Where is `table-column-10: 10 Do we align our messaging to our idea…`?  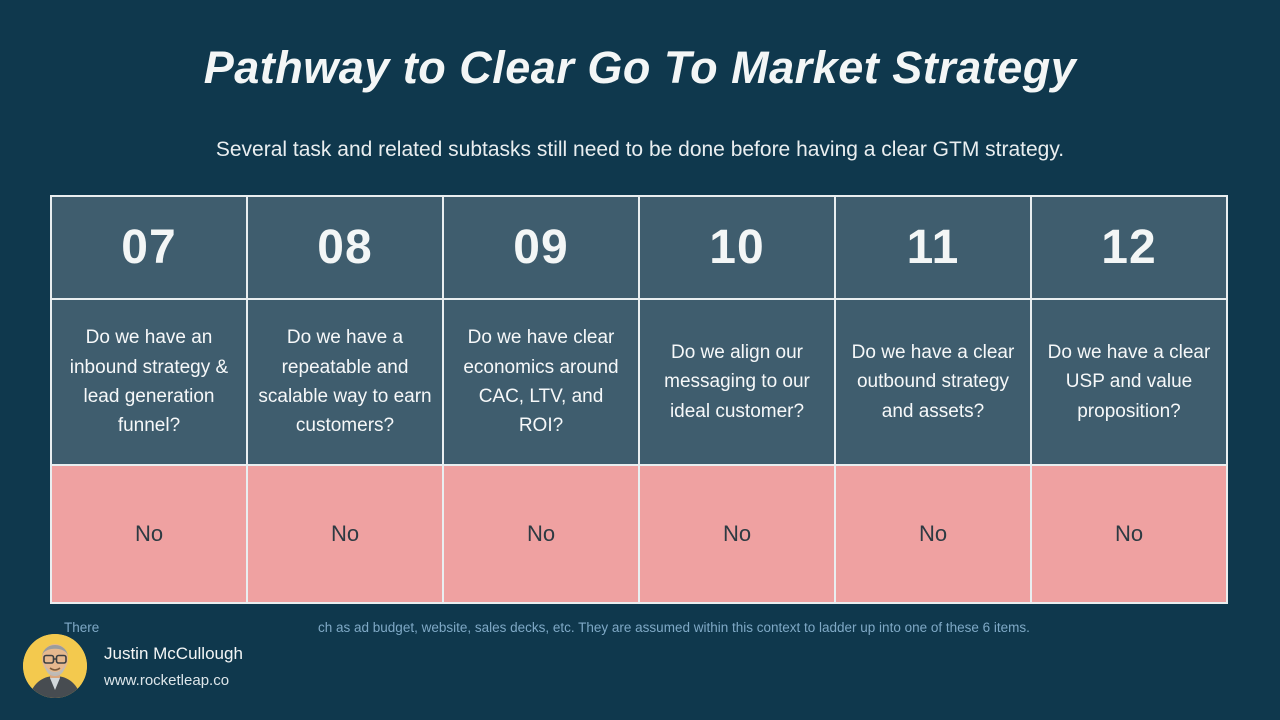
table-column-10: 10 Do we align our messaging to our idea… is located at coordinates (738, 399).